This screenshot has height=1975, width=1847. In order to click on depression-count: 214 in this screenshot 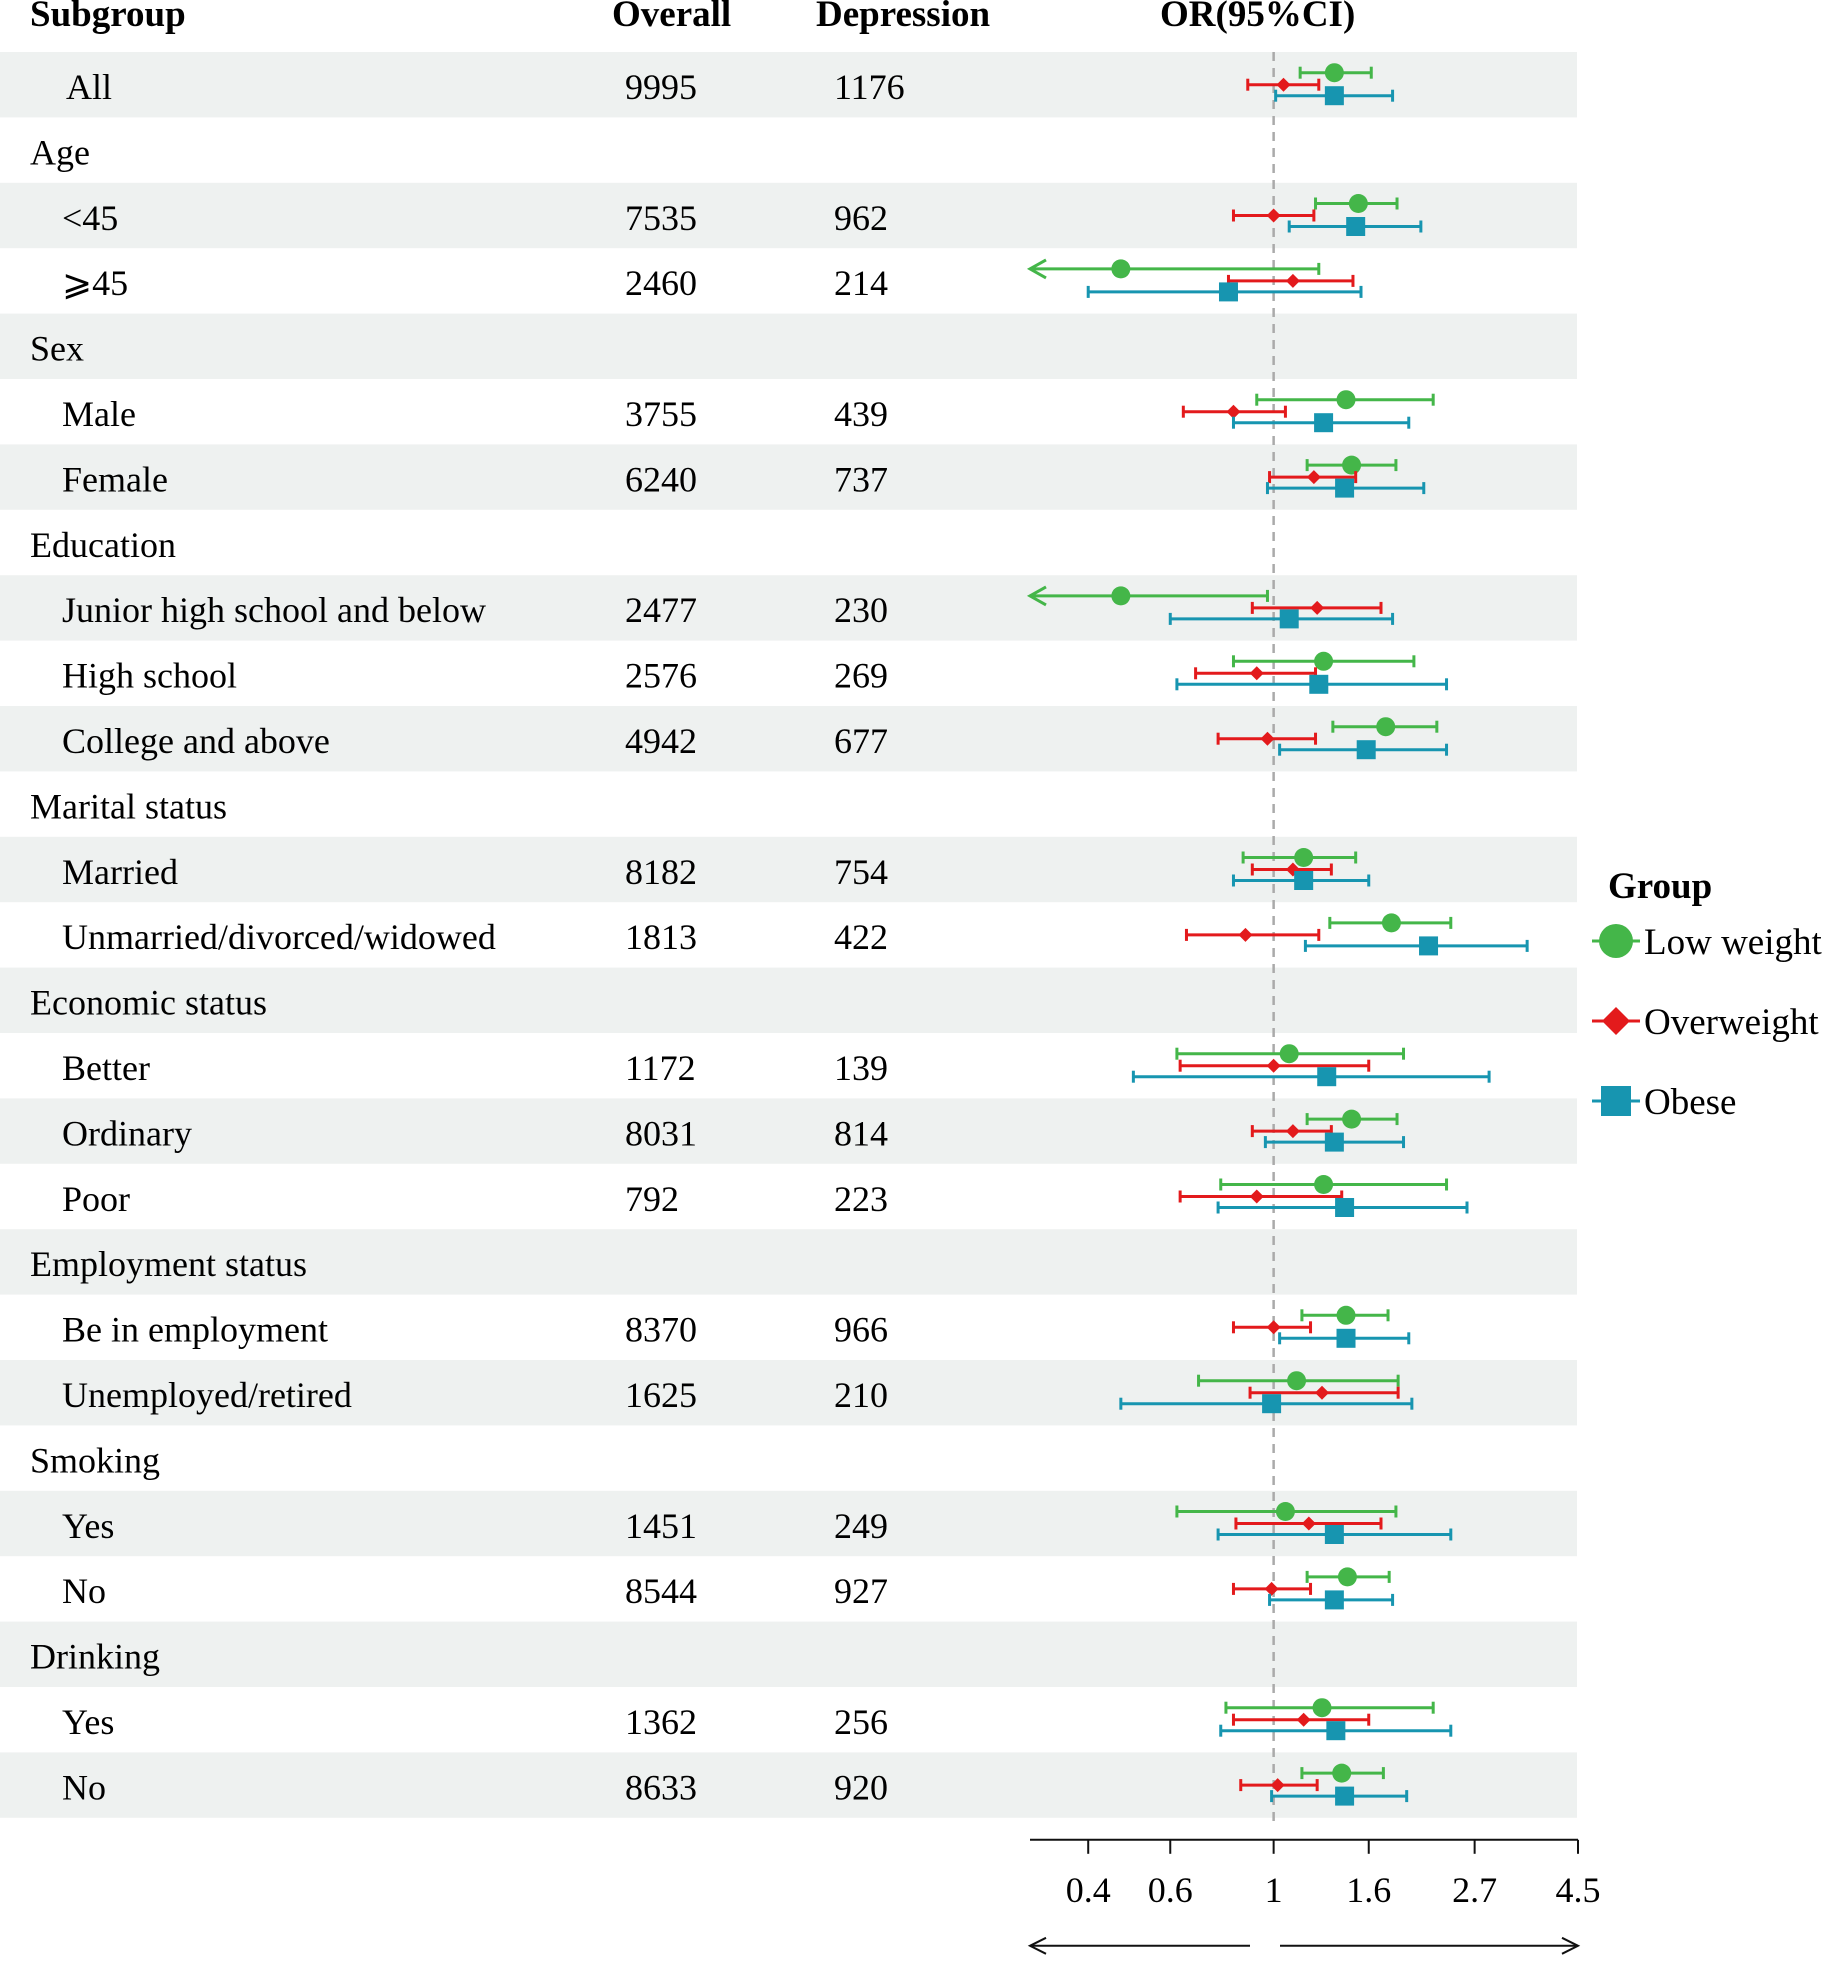, I will do `click(861, 283)`.